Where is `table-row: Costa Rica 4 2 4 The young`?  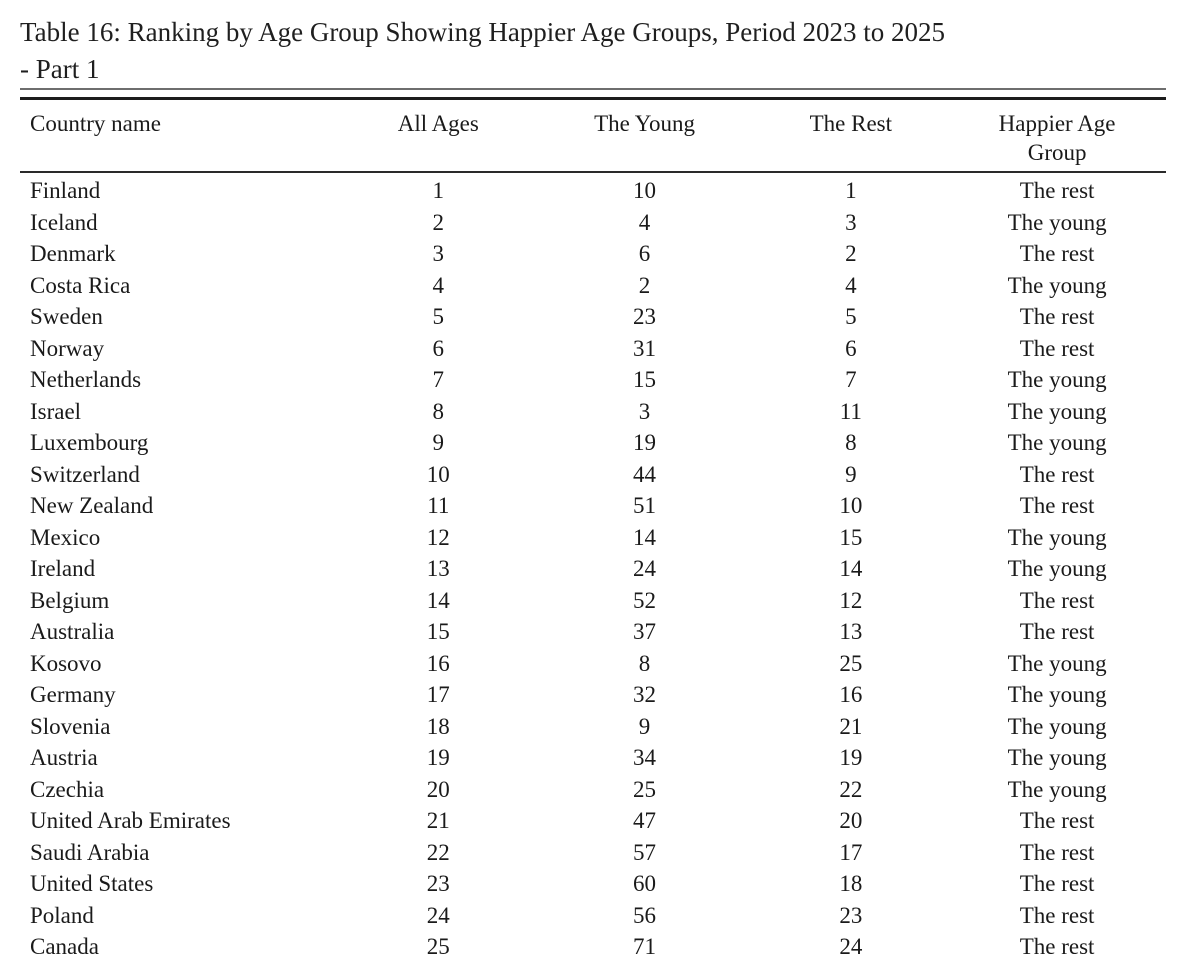
table-row: Costa Rica 4 2 4 The young is located at coordinates (593, 286).